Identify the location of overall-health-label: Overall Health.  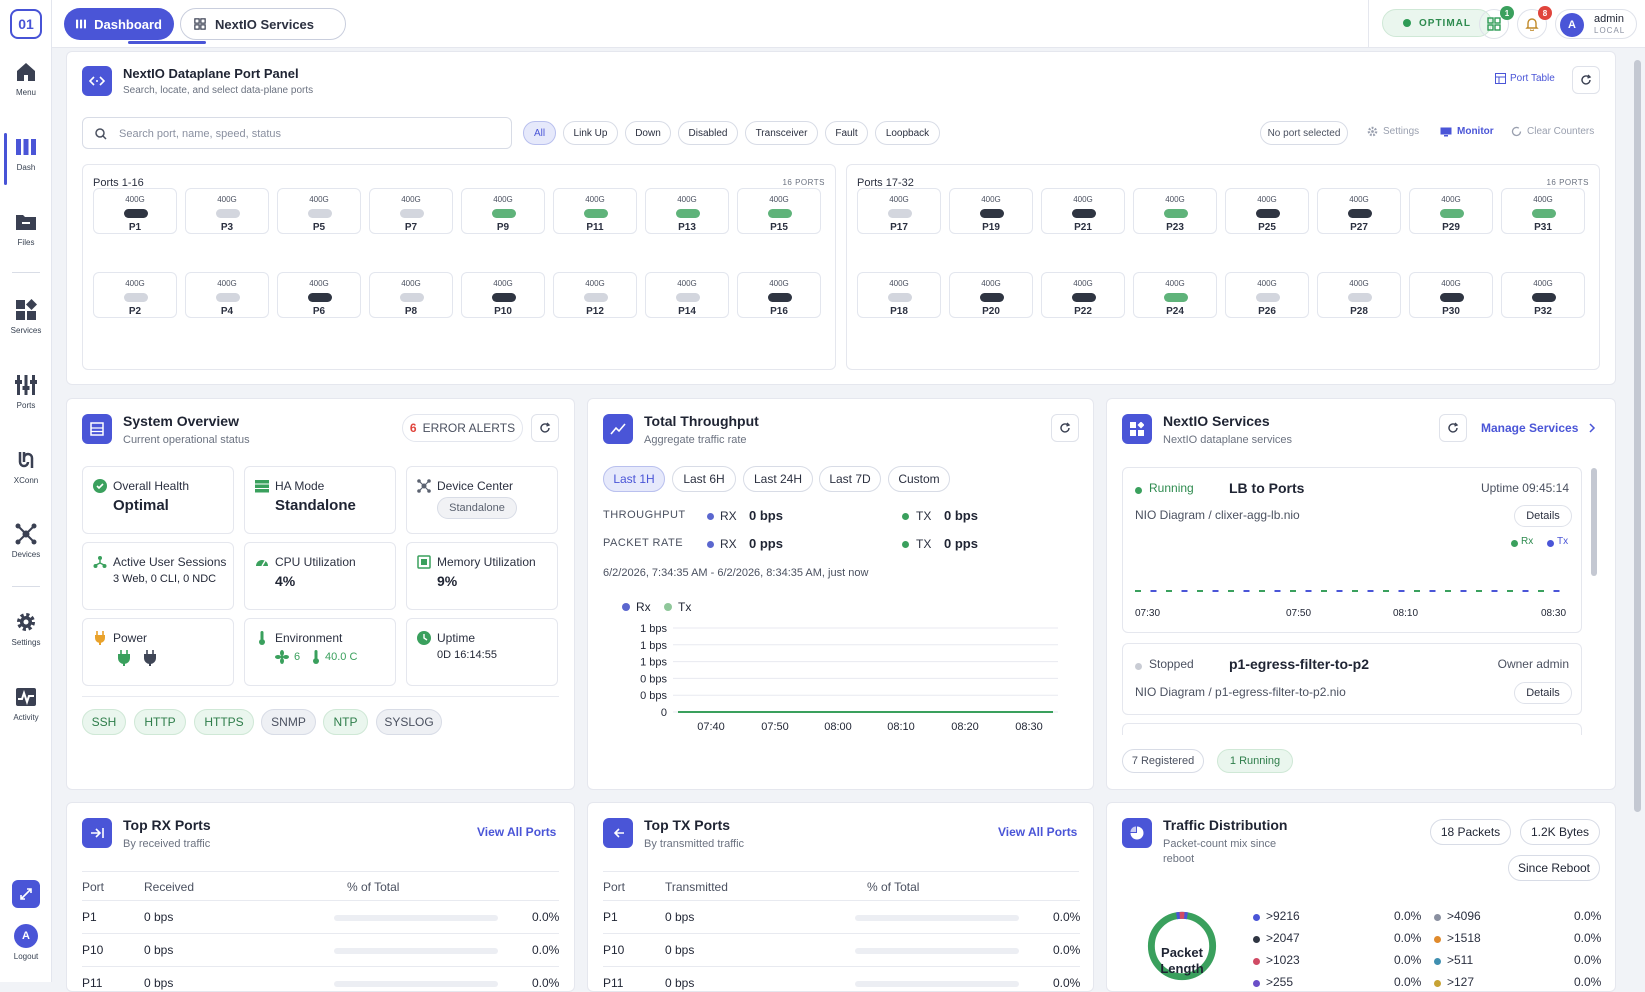
(151, 486).